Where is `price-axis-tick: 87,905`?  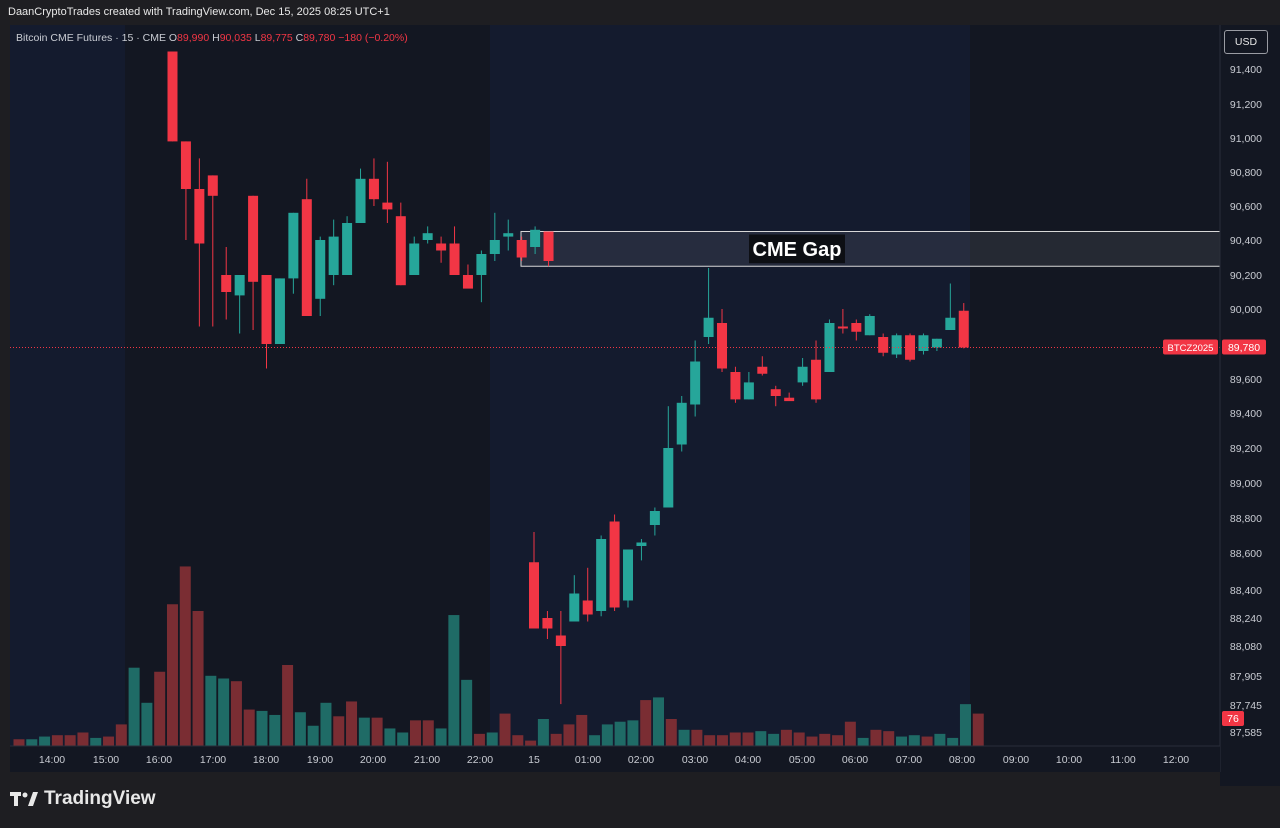
price-axis-tick: 87,905 is located at coordinates (1246, 677).